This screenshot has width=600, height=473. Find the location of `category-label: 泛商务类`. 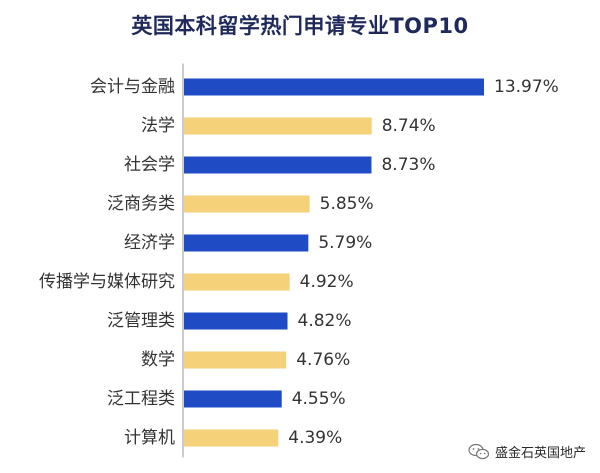

category-label: 泛商务类 is located at coordinates (141, 204).